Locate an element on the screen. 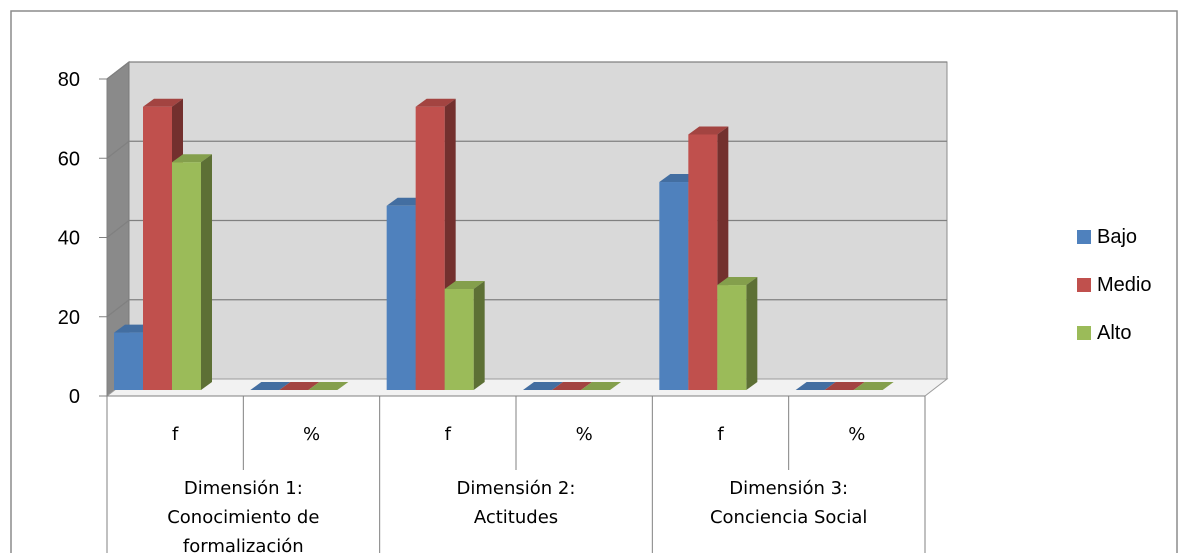  group-label: Conciencia Social is located at coordinates (788, 517).